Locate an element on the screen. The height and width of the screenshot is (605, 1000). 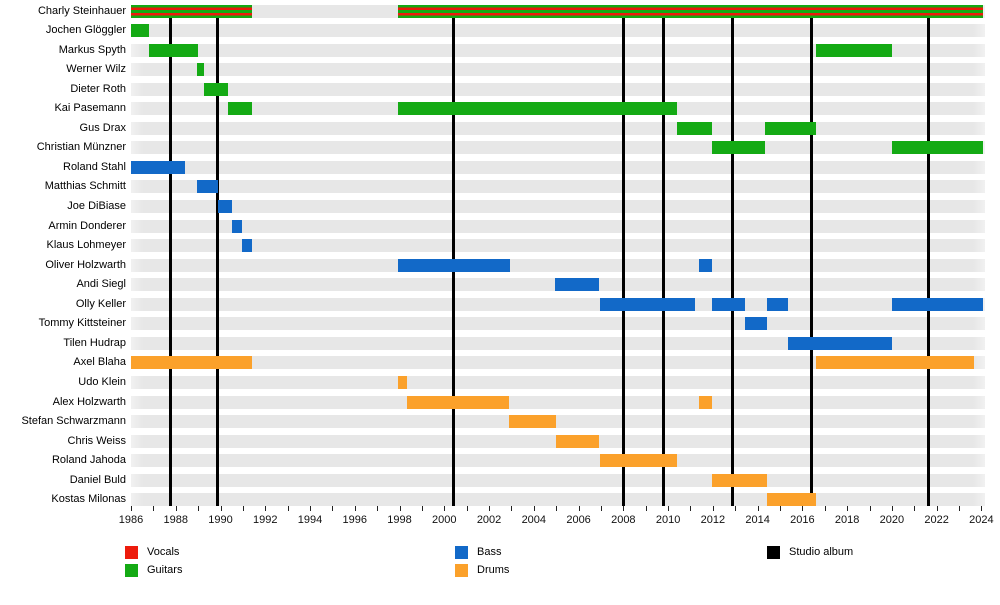
axis-tick-label: 2008 is located at coordinates (623, 520).